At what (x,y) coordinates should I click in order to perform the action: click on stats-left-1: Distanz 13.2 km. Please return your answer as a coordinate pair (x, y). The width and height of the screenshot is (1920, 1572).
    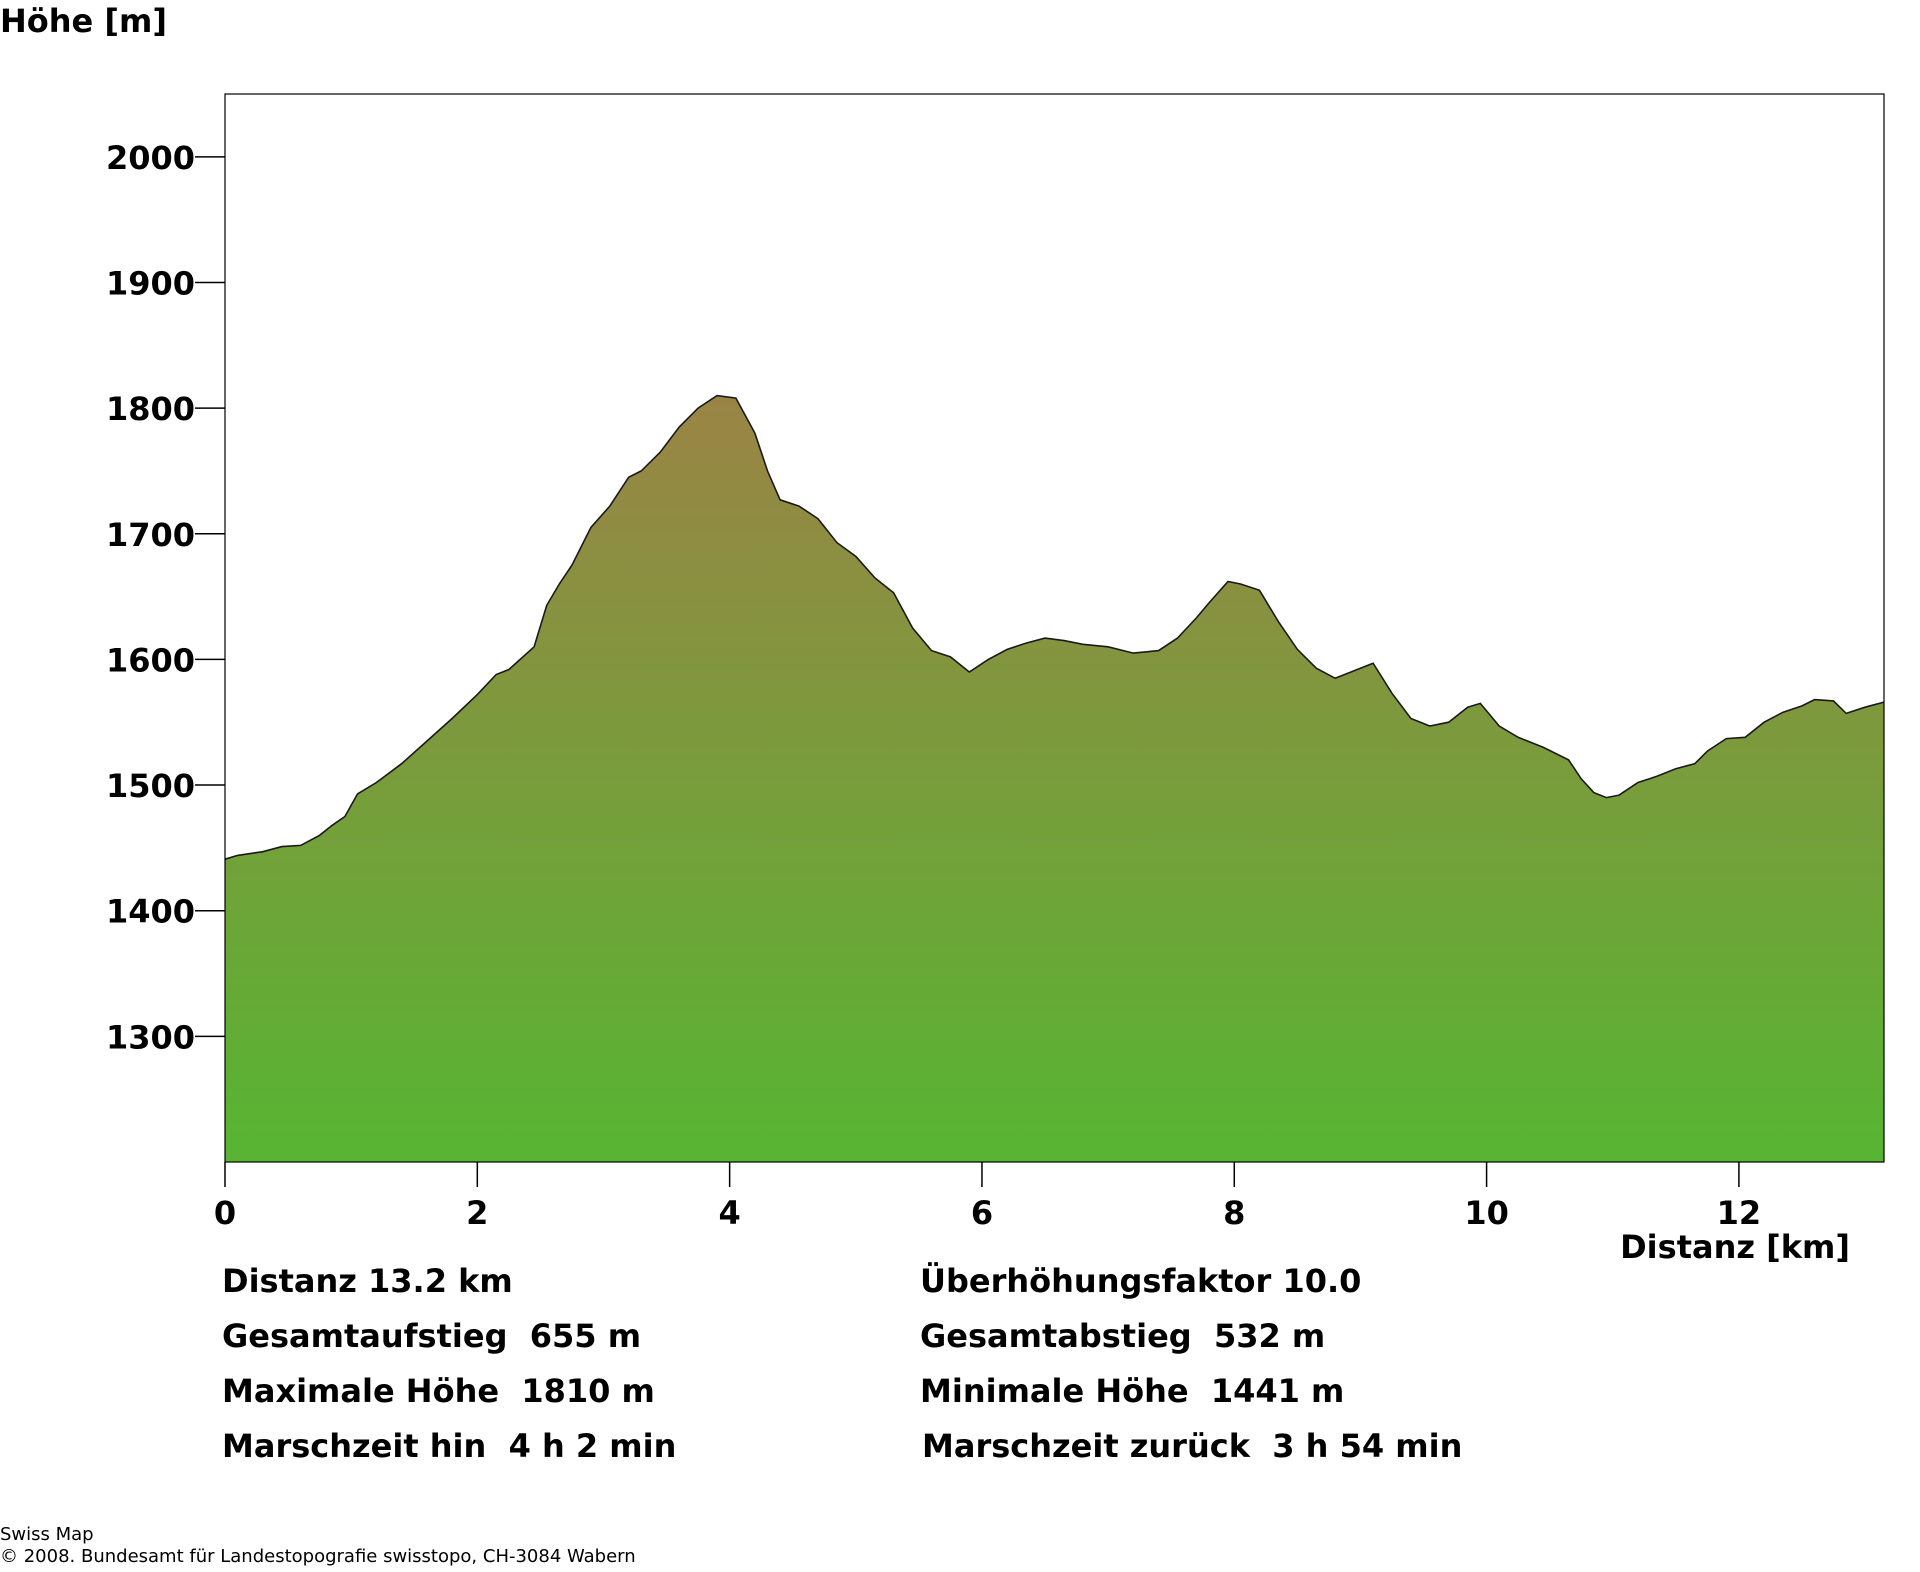
    Looking at the image, I should click on (367, 1281).